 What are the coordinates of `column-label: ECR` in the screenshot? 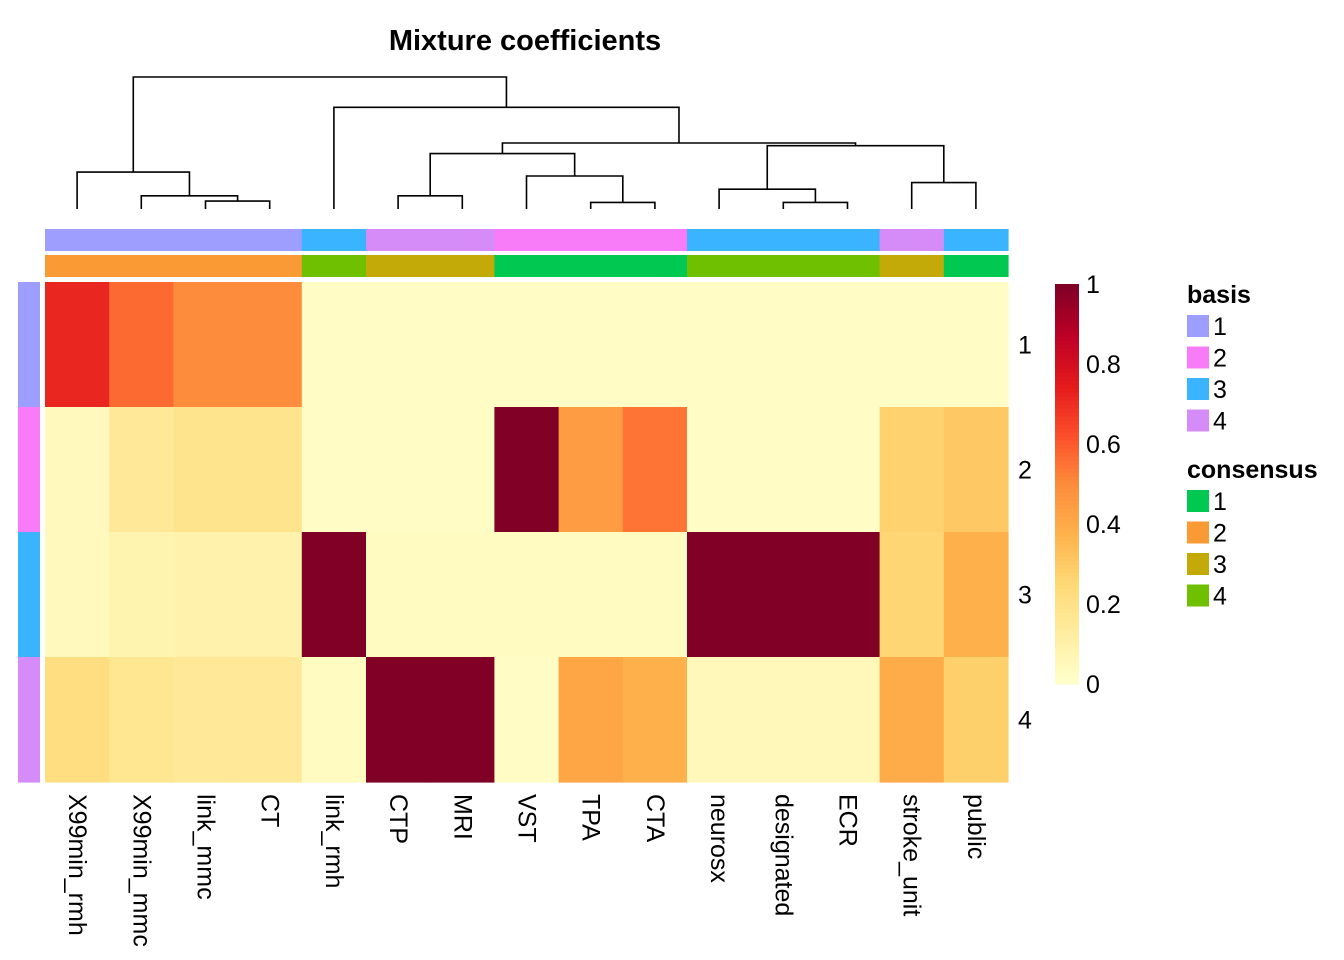 It's located at (848, 820).